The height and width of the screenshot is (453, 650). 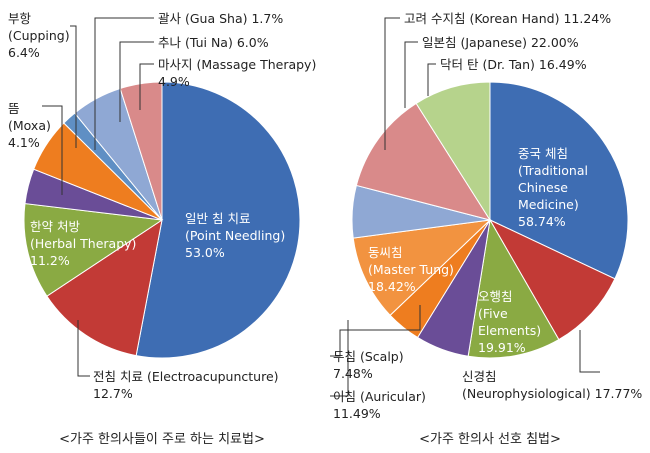 What do you see at coordinates (50, 260) in the screenshot?
I see `value-label: 11.2%` at bounding box center [50, 260].